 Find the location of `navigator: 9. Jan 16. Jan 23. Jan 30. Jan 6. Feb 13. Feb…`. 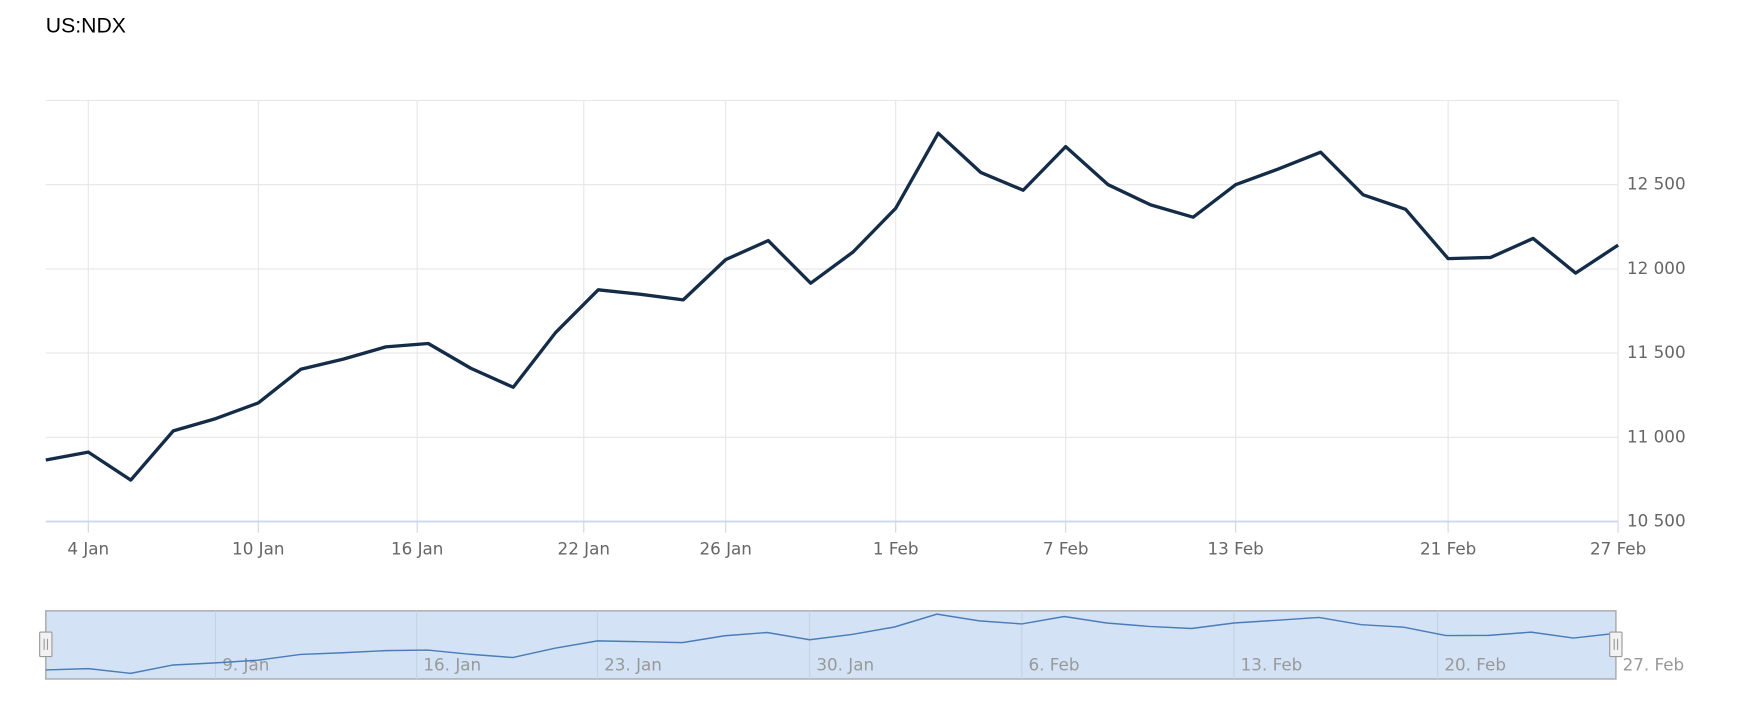

navigator: 9. Jan 16. Jan 23. Jan 30. Jan 6. Feb 13. Feb… is located at coordinates (862, 644).